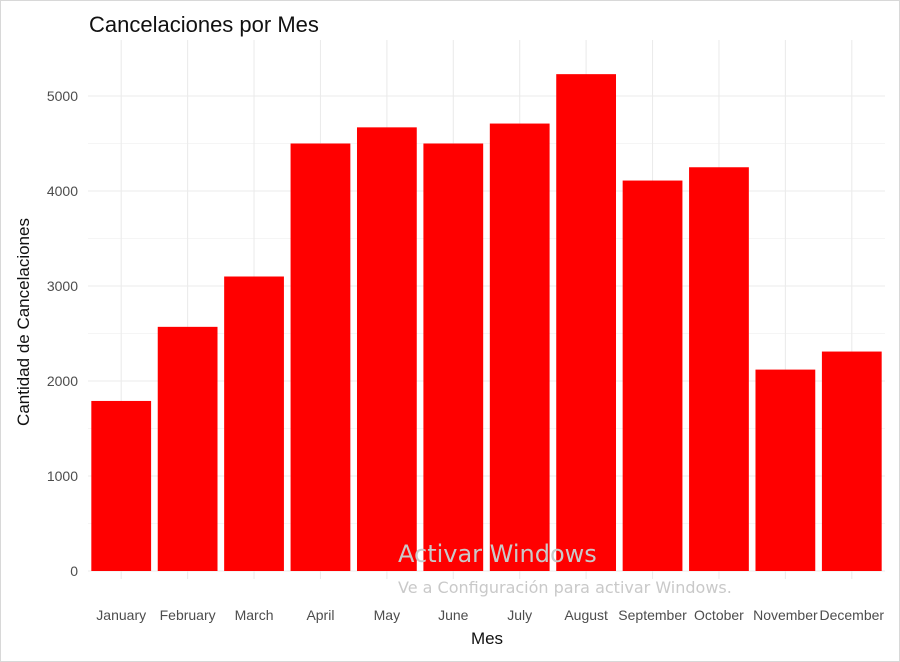 This screenshot has width=900, height=662. What do you see at coordinates (487, 638) in the screenshot?
I see `x-axis-title: Mes` at bounding box center [487, 638].